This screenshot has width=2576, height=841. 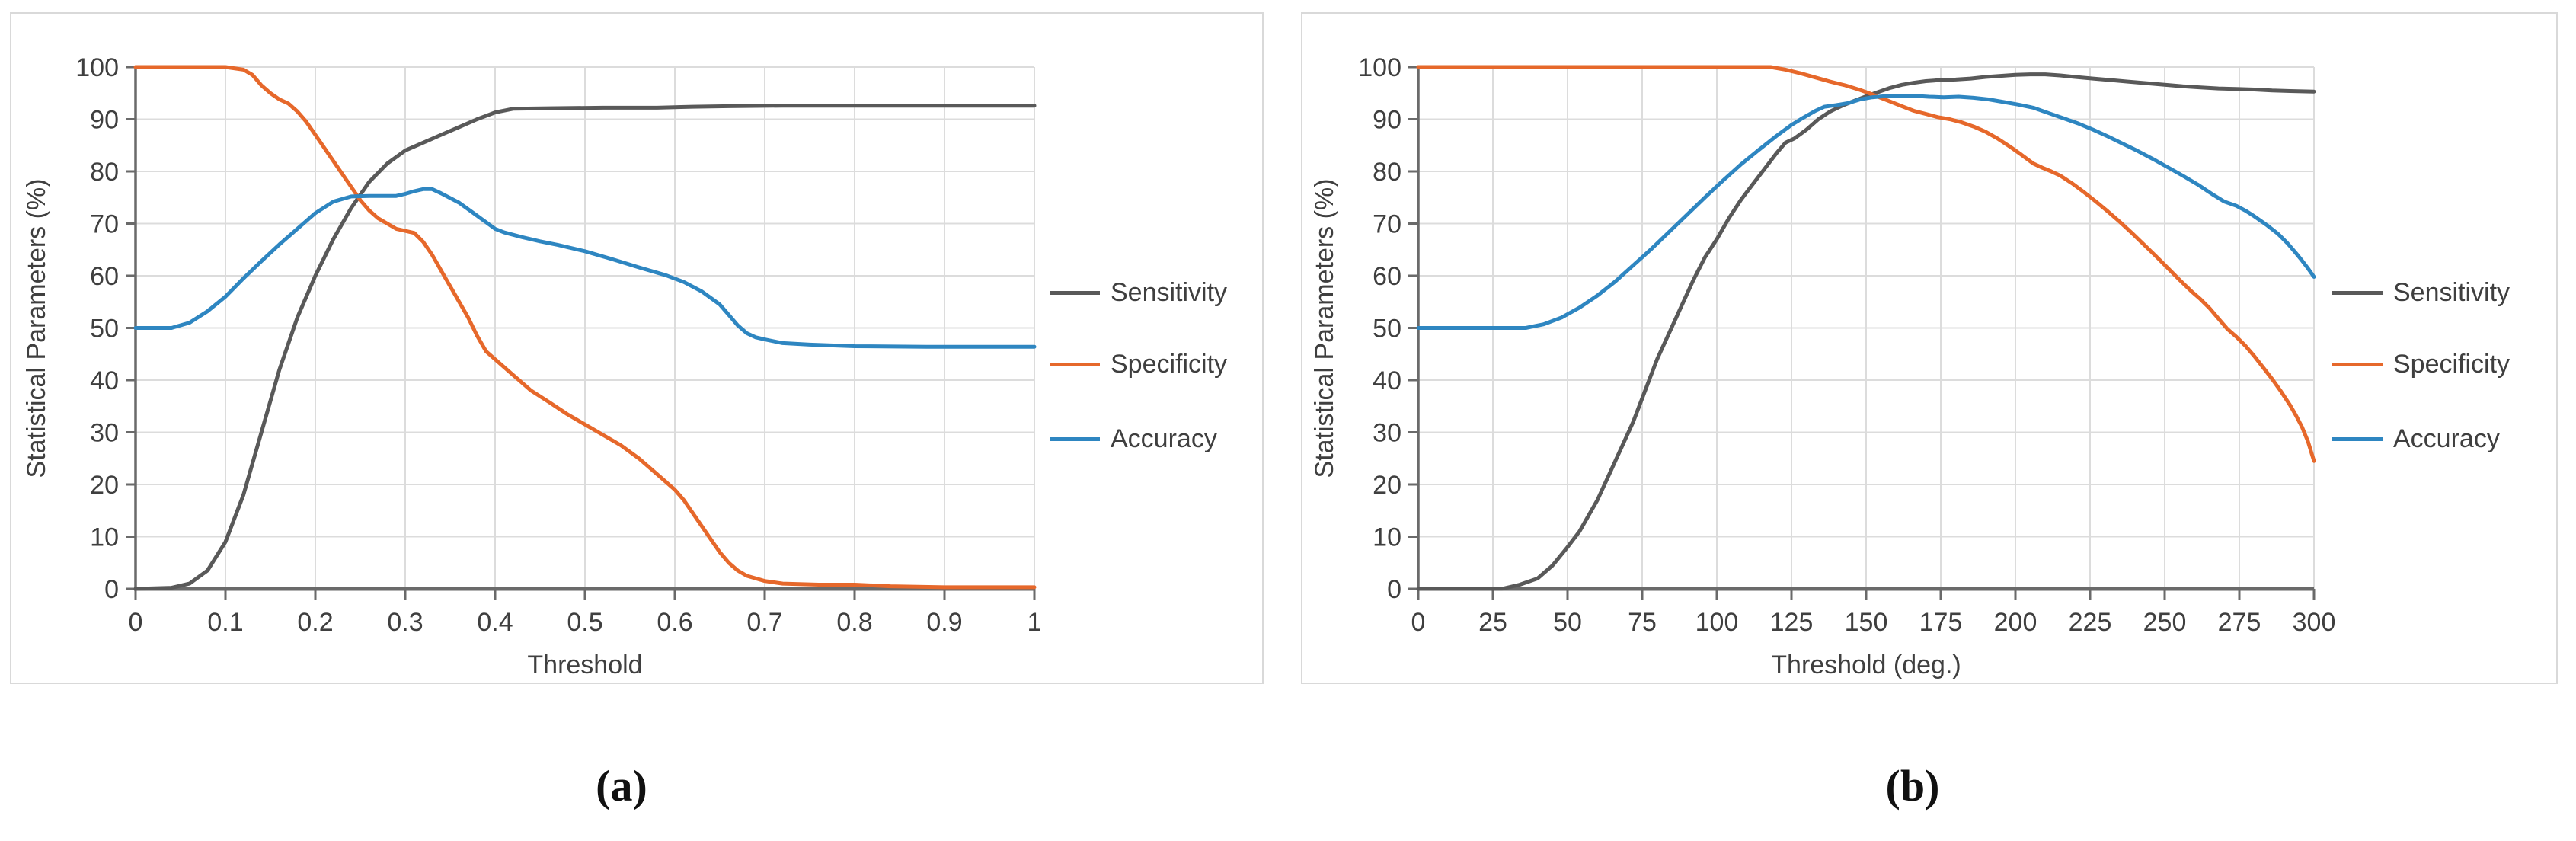 What do you see at coordinates (1643, 622) in the screenshot?
I see `x-tick-label: 75` at bounding box center [1643, 622].